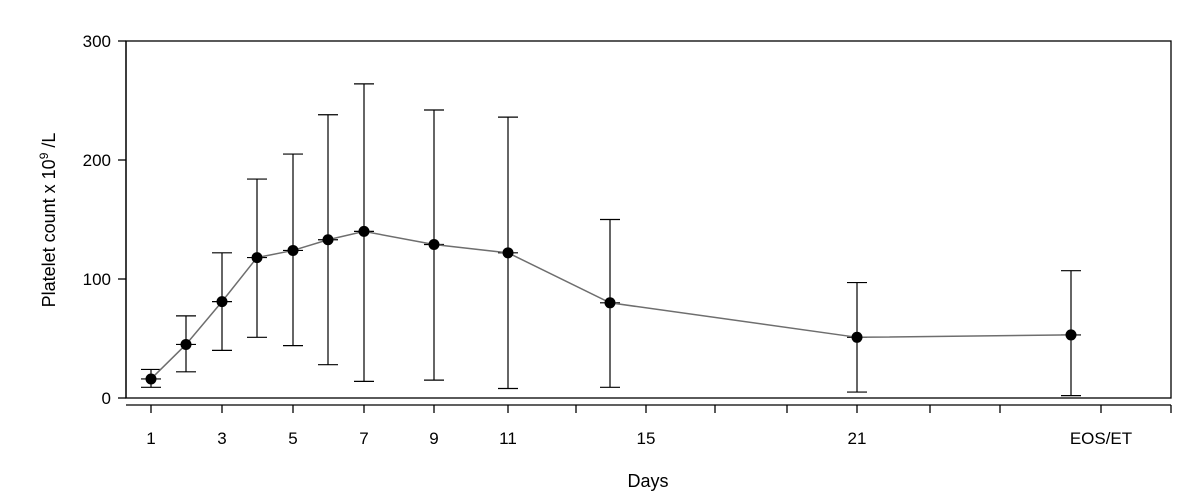 The image size is (1181, 503). I want to click on x-axis: 1 3 5 7 9 11 15 21 EOS/ET, so click(649, 426).